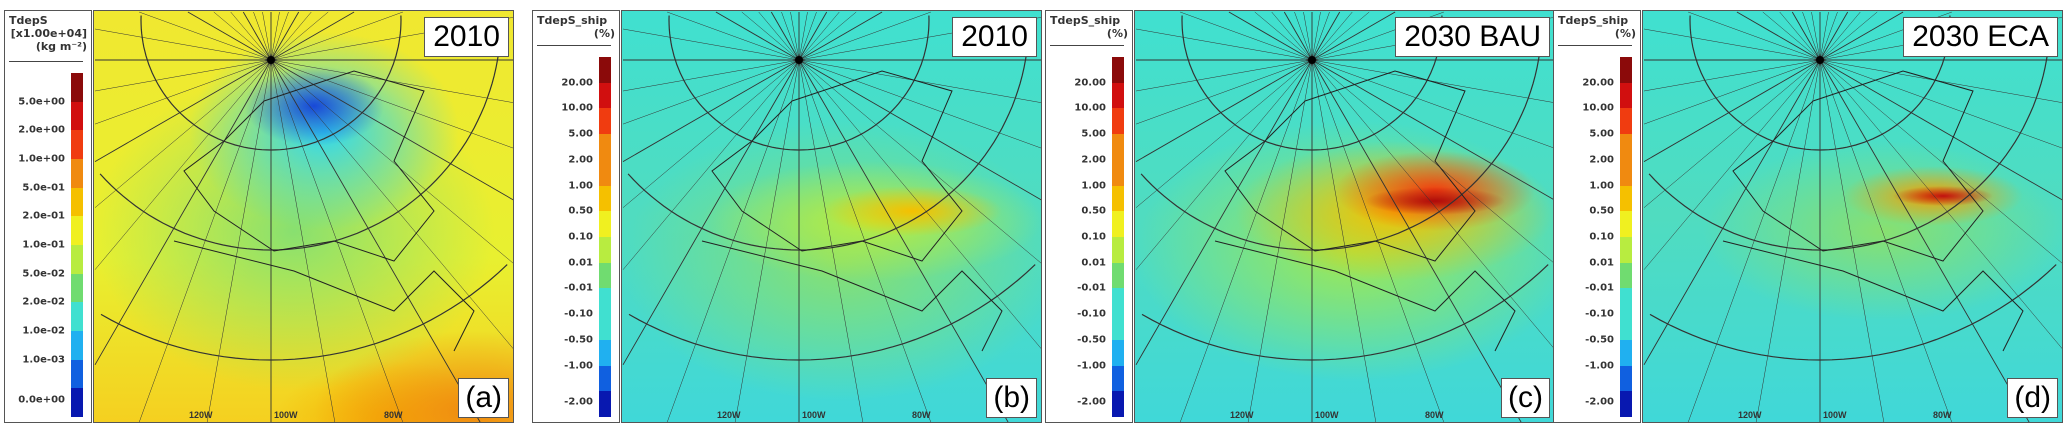  Describe the element at coordinates (1598, 83) in the screenshot. I see `colorbar-tick-label: 20.00` at that location.